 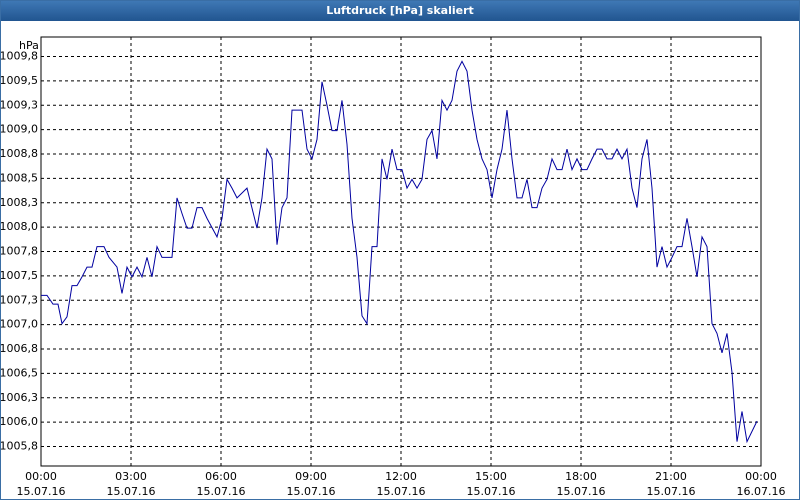 What do you see at coordinates (19, 421) in the screenshot?
I see `y-tick-label: 1006,0` at bounding box center [19, 421].